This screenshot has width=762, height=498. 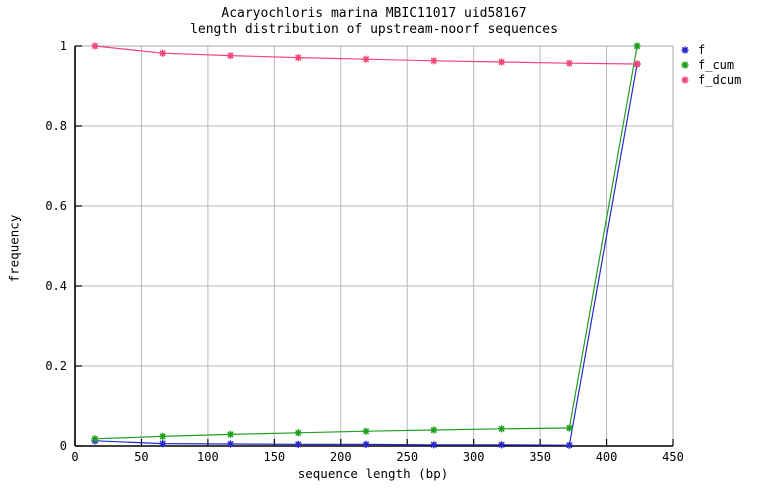 I want to click on x-tick-label: 0, so click(x=74, y=457).